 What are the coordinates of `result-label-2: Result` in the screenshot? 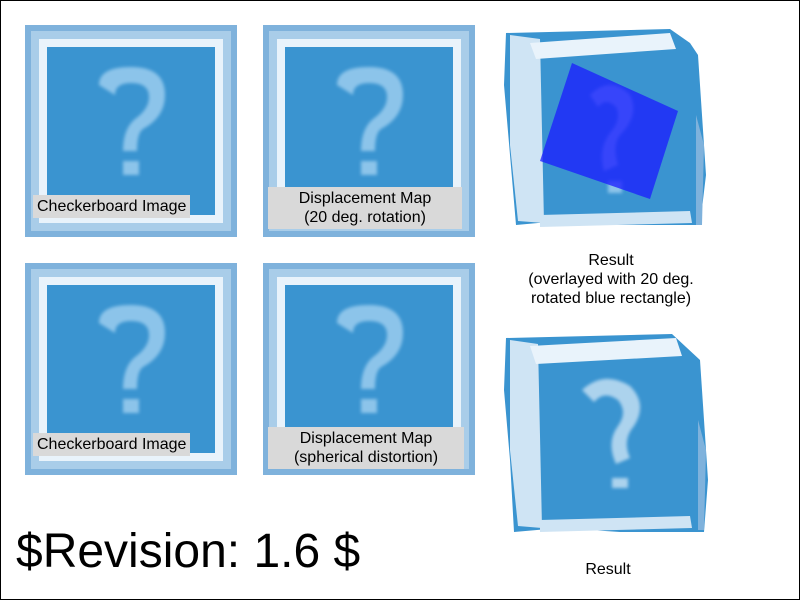 It's located at (608, 569).